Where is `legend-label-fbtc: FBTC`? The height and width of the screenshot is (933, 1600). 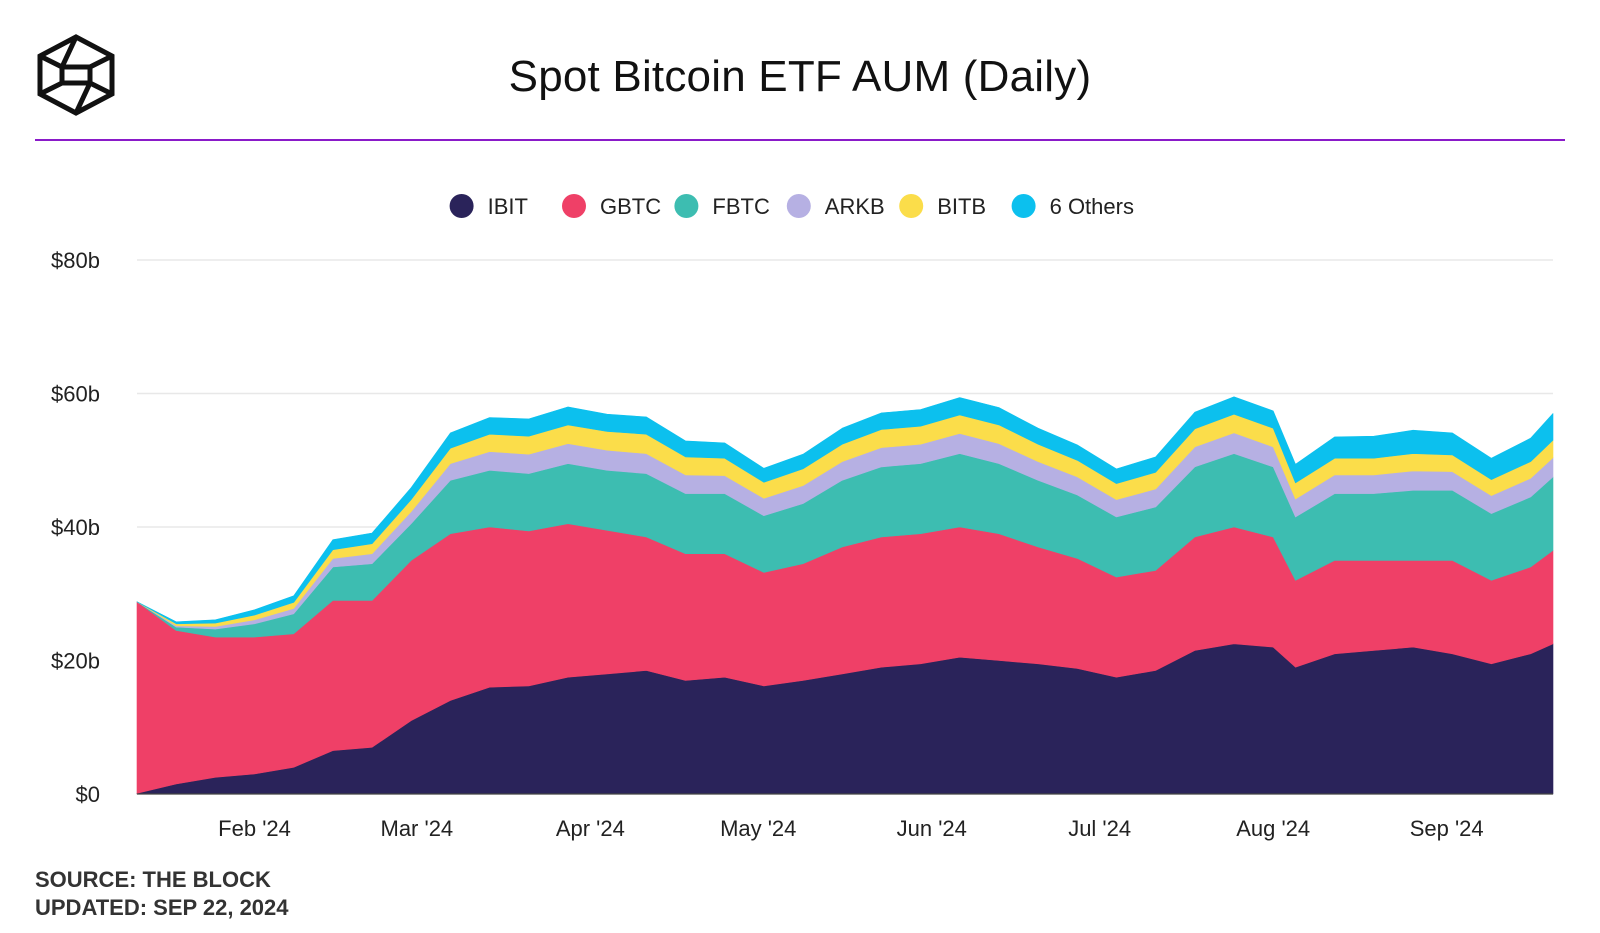
legend-label-fbtc: FBTC is located at coordinates (741, 206).